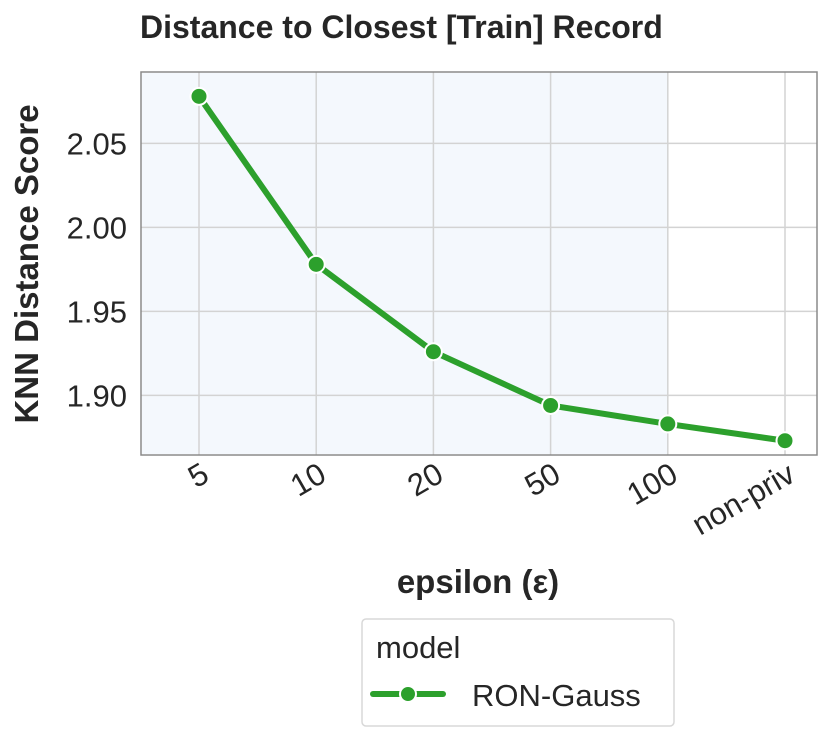 The height and width of the screenshot is (740, 830). What do you see at coordinates (97, 143) in the screenshot?
I see `y-tick-label: 2.05` at bounding box center [97, 143].